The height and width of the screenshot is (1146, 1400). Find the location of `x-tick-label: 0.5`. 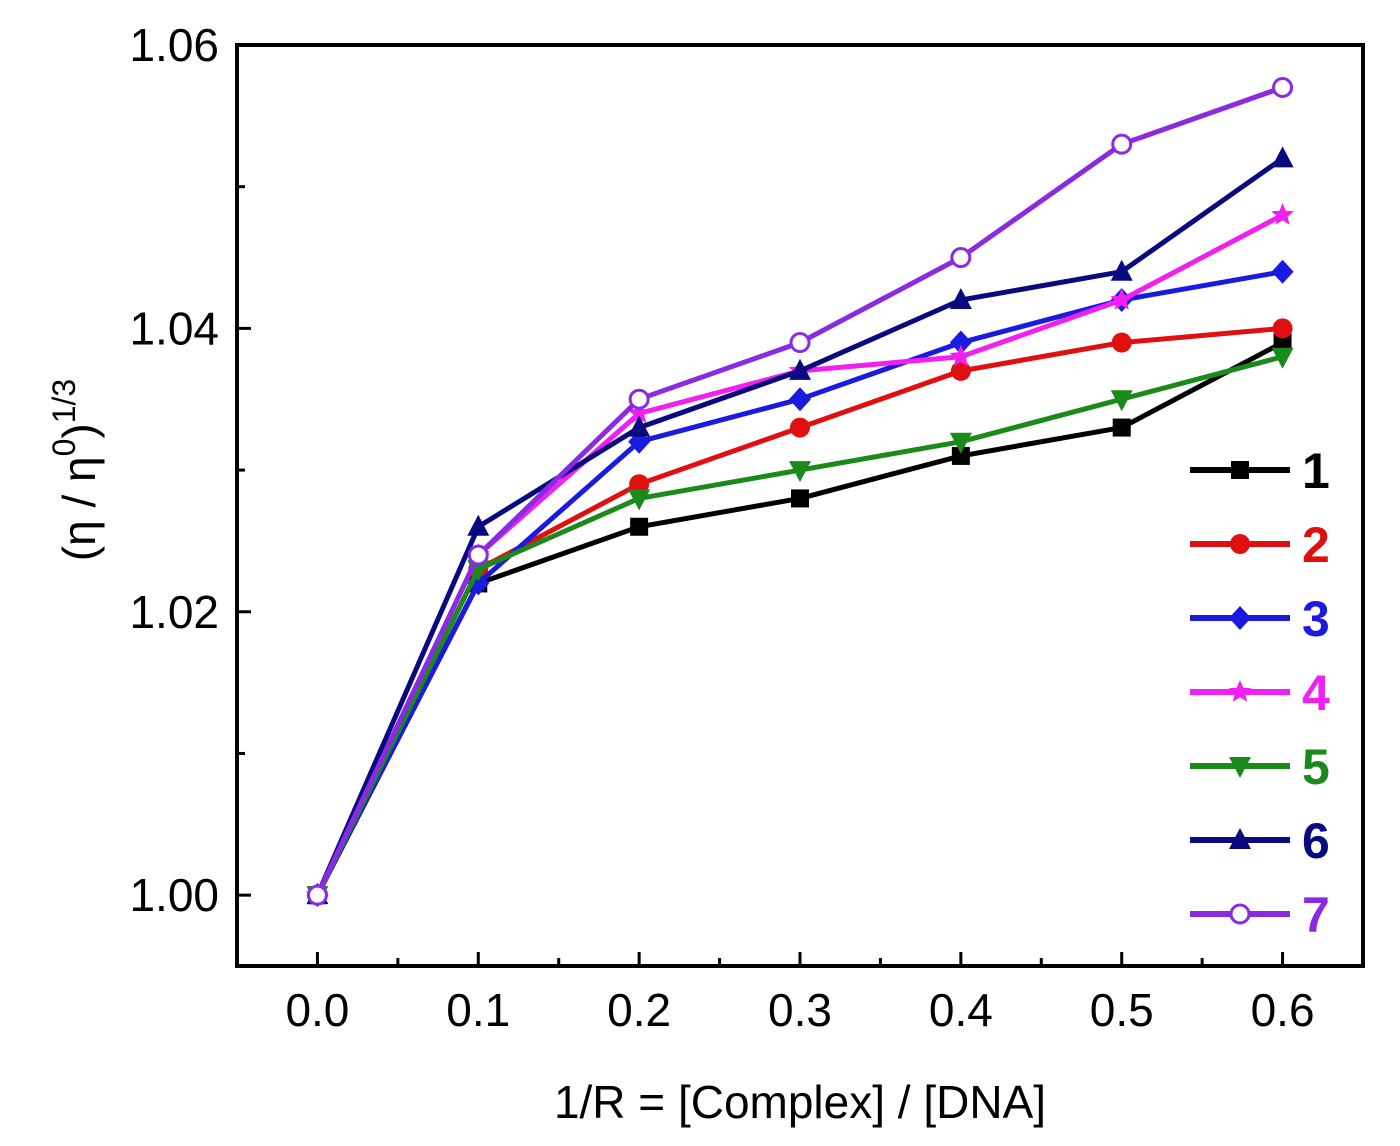

x-tick-label: 0.5 is located at coordinates (1122, 1010).